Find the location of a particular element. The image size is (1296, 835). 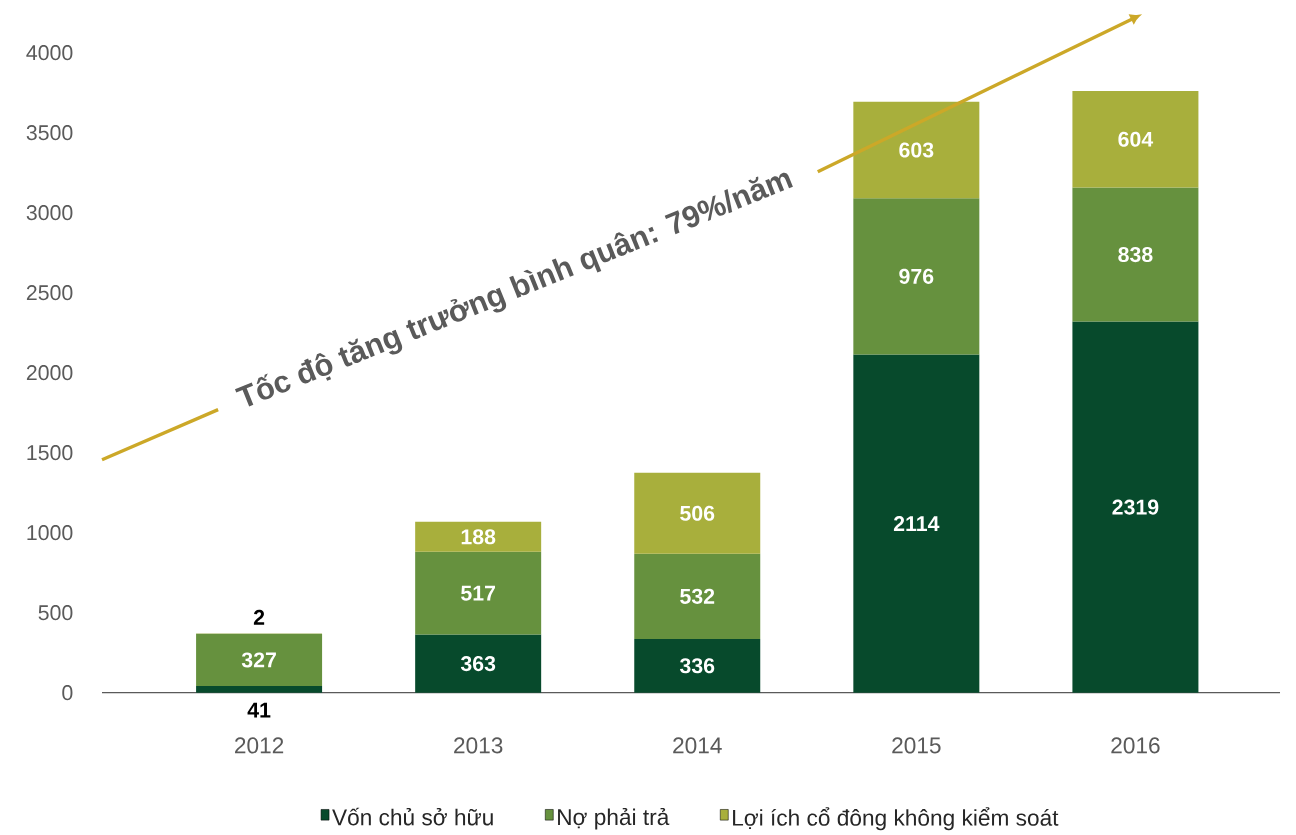

data-label: 603 is located at coordinates (916, 150).